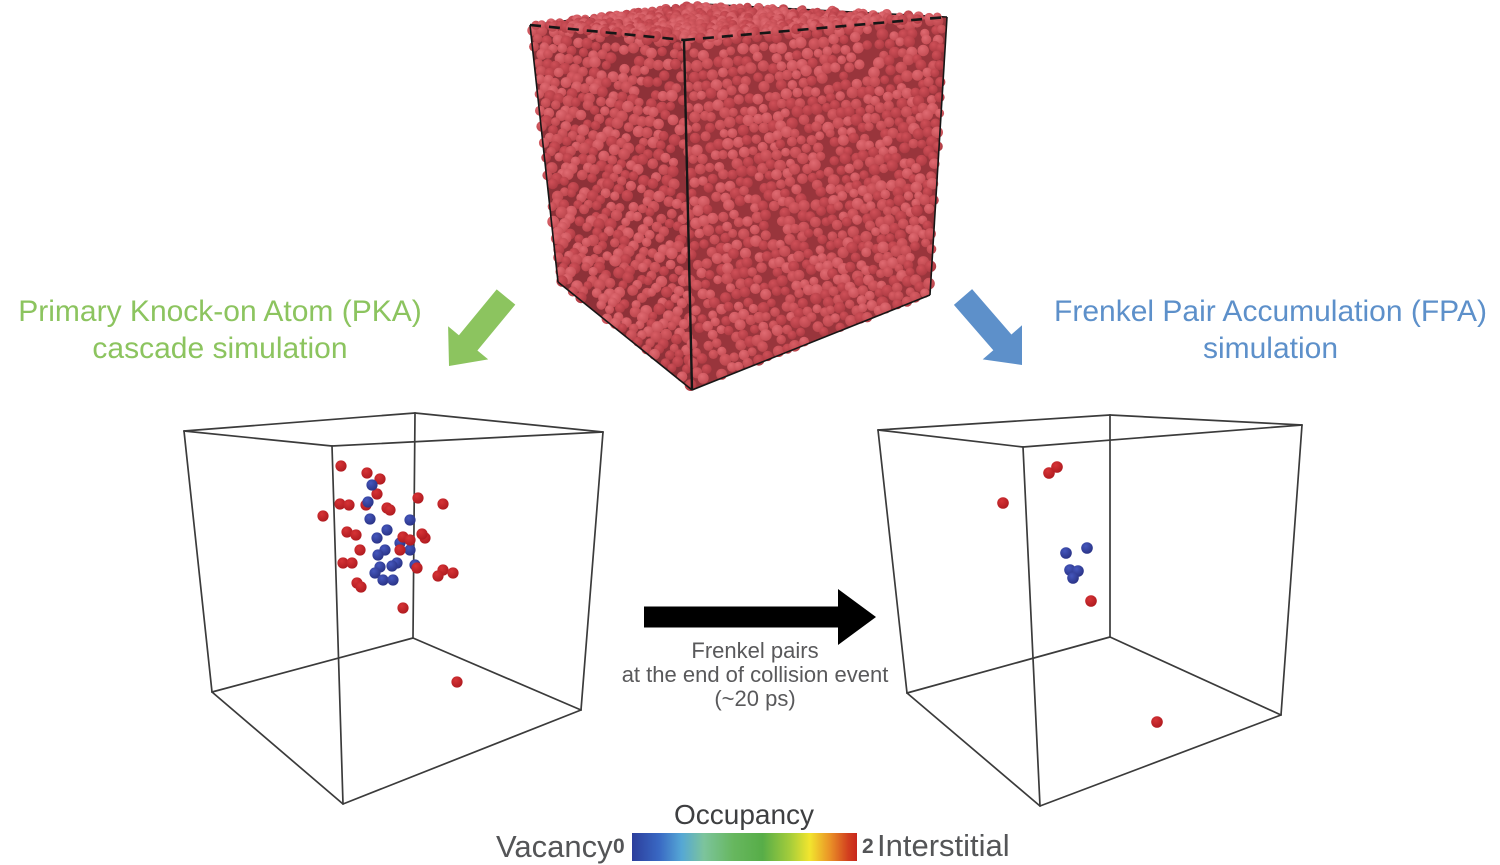 The height and width of the screenshot is (865, 1500). What do you see at coordinates (220, 311) in the screenshot?
I see `pka-label-line1: Primary Knock-on Atom (PKA)` at bounding box center [220, 311].